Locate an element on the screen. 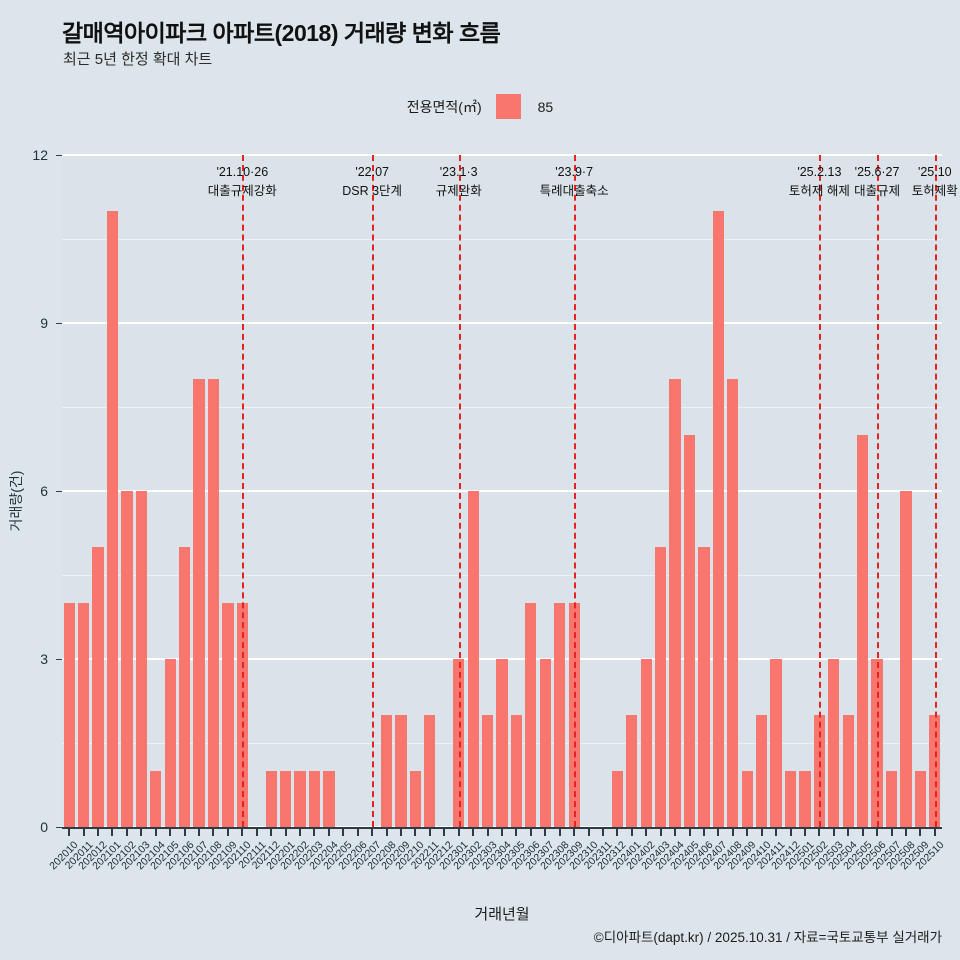 The width and height of the screenshot is (960, 960). legend-key-label: 85 is located at coordinates (545, 106).